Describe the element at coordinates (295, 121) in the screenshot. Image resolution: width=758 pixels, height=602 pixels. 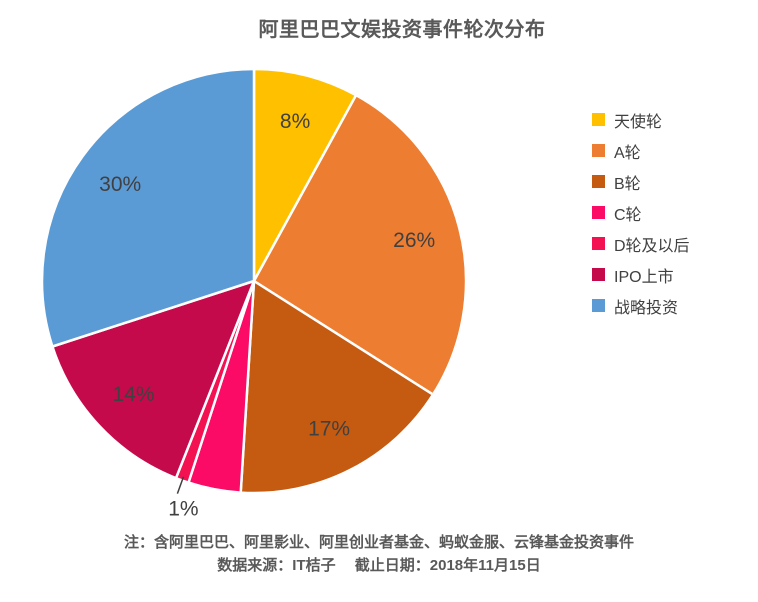
I see `percent-label: 8%` at that location.